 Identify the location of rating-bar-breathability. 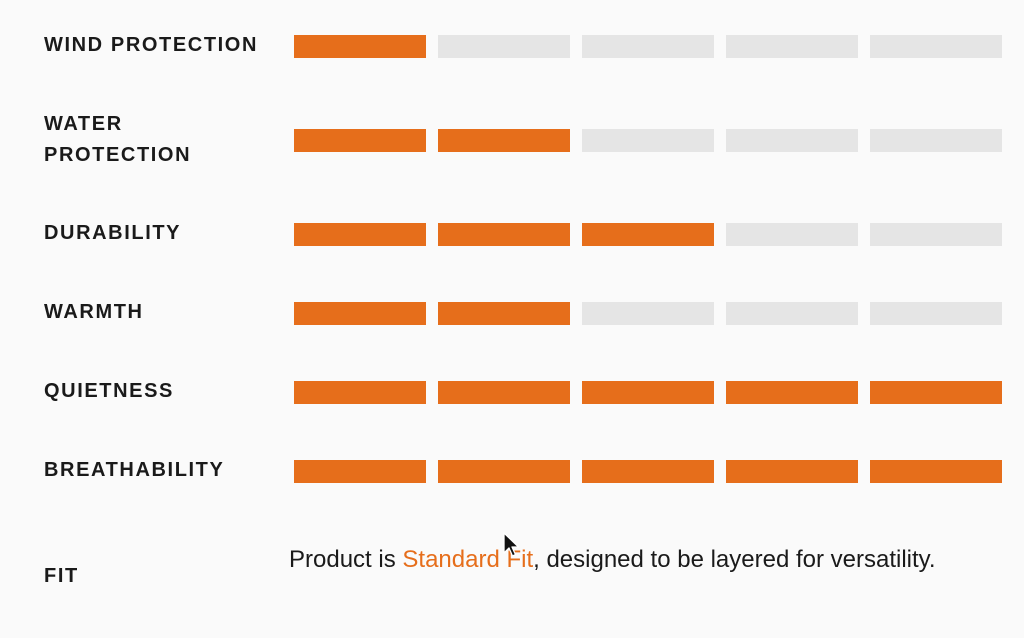
(648, 471).